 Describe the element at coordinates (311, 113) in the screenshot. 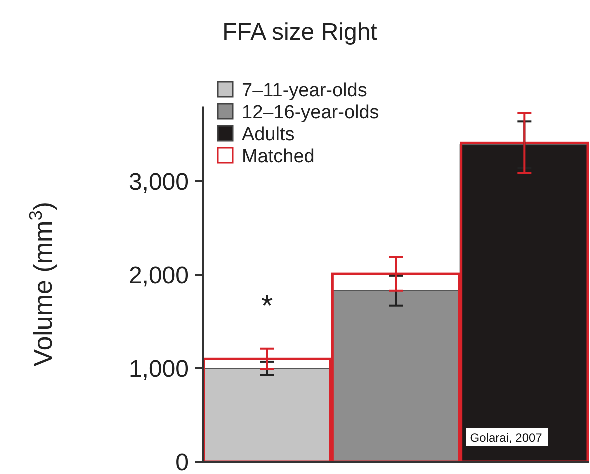

I see `legend-label: 12–16-year-olds` at that location.